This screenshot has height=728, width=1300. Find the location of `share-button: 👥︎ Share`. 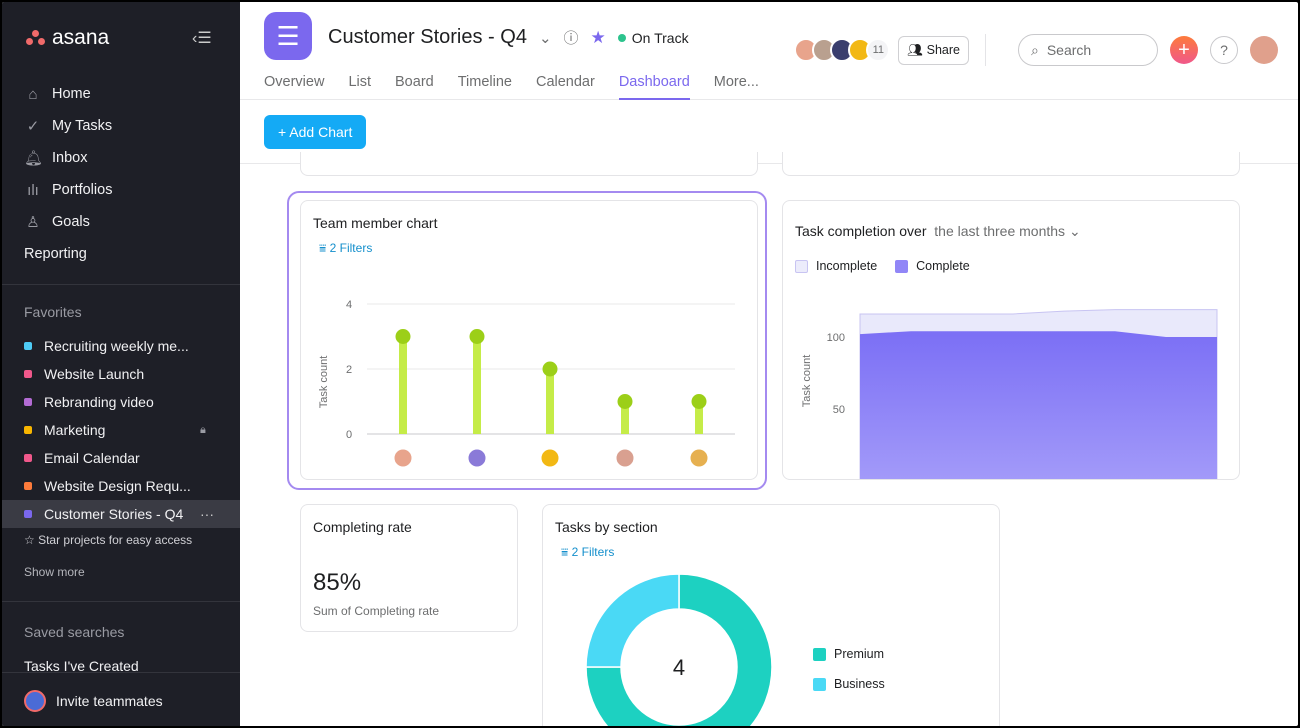

share-button: 👥︎ Share is located at coordinates (933, 50).